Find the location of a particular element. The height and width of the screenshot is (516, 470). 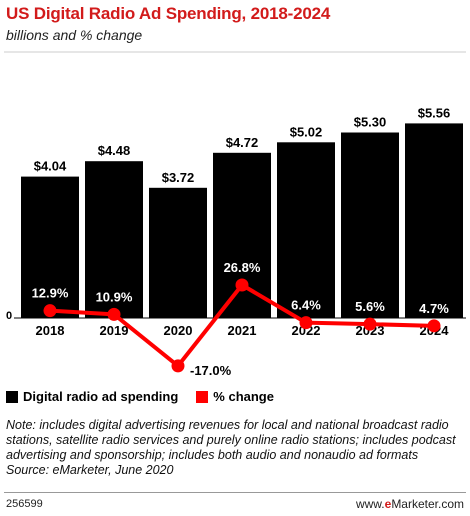

source-text: Source: eMarketer, June 2020 is located at coordinates (90, 470).